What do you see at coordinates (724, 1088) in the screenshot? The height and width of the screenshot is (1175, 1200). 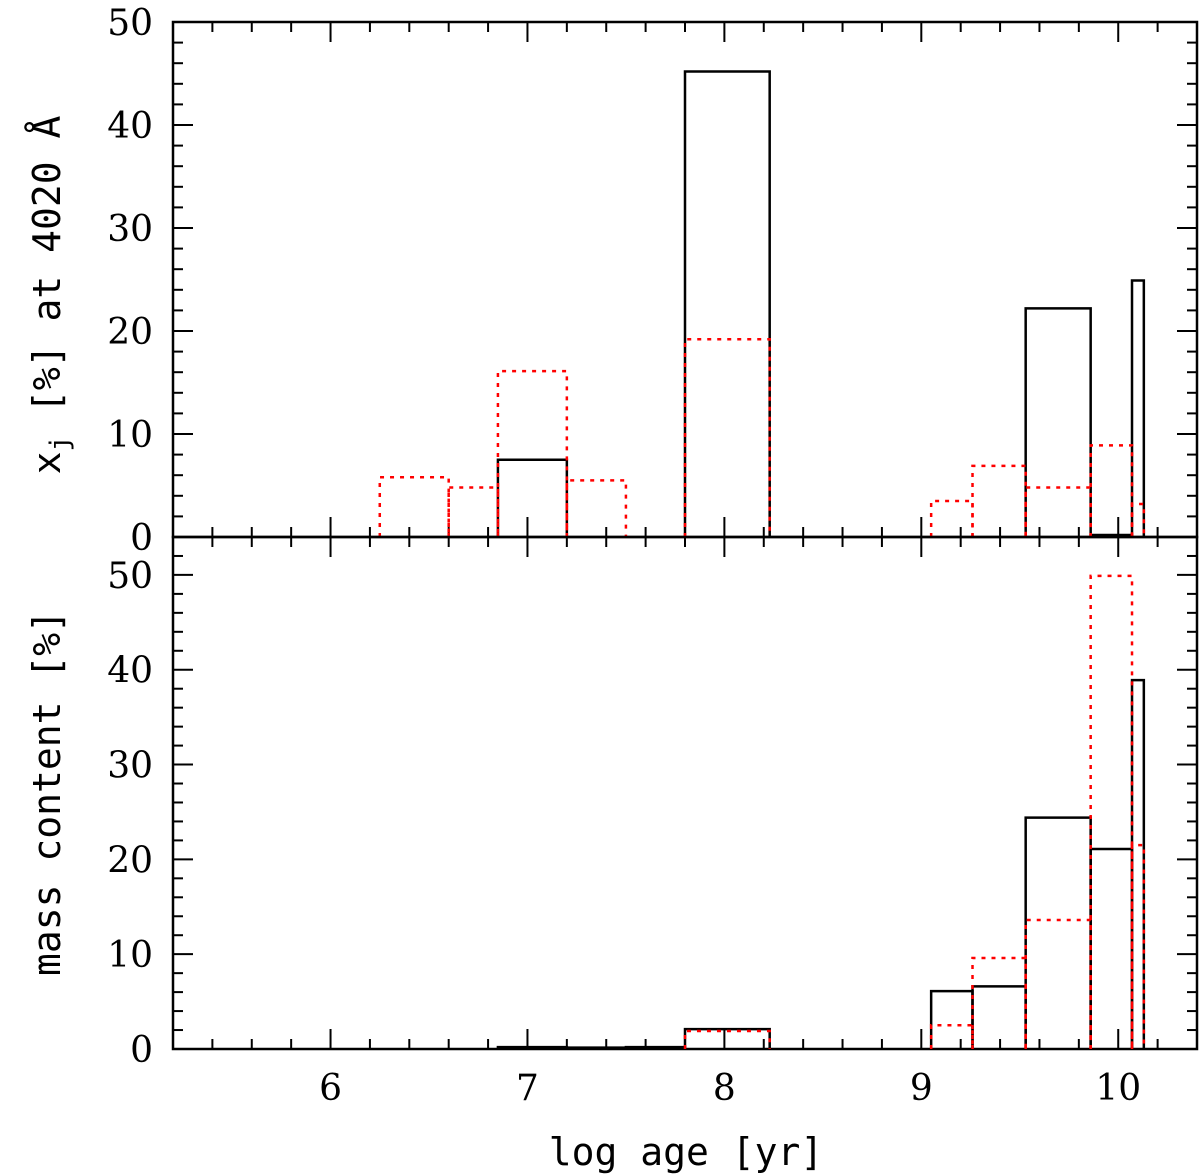 I see `x-tick-label: 8` at bounding box center [724, 1088].